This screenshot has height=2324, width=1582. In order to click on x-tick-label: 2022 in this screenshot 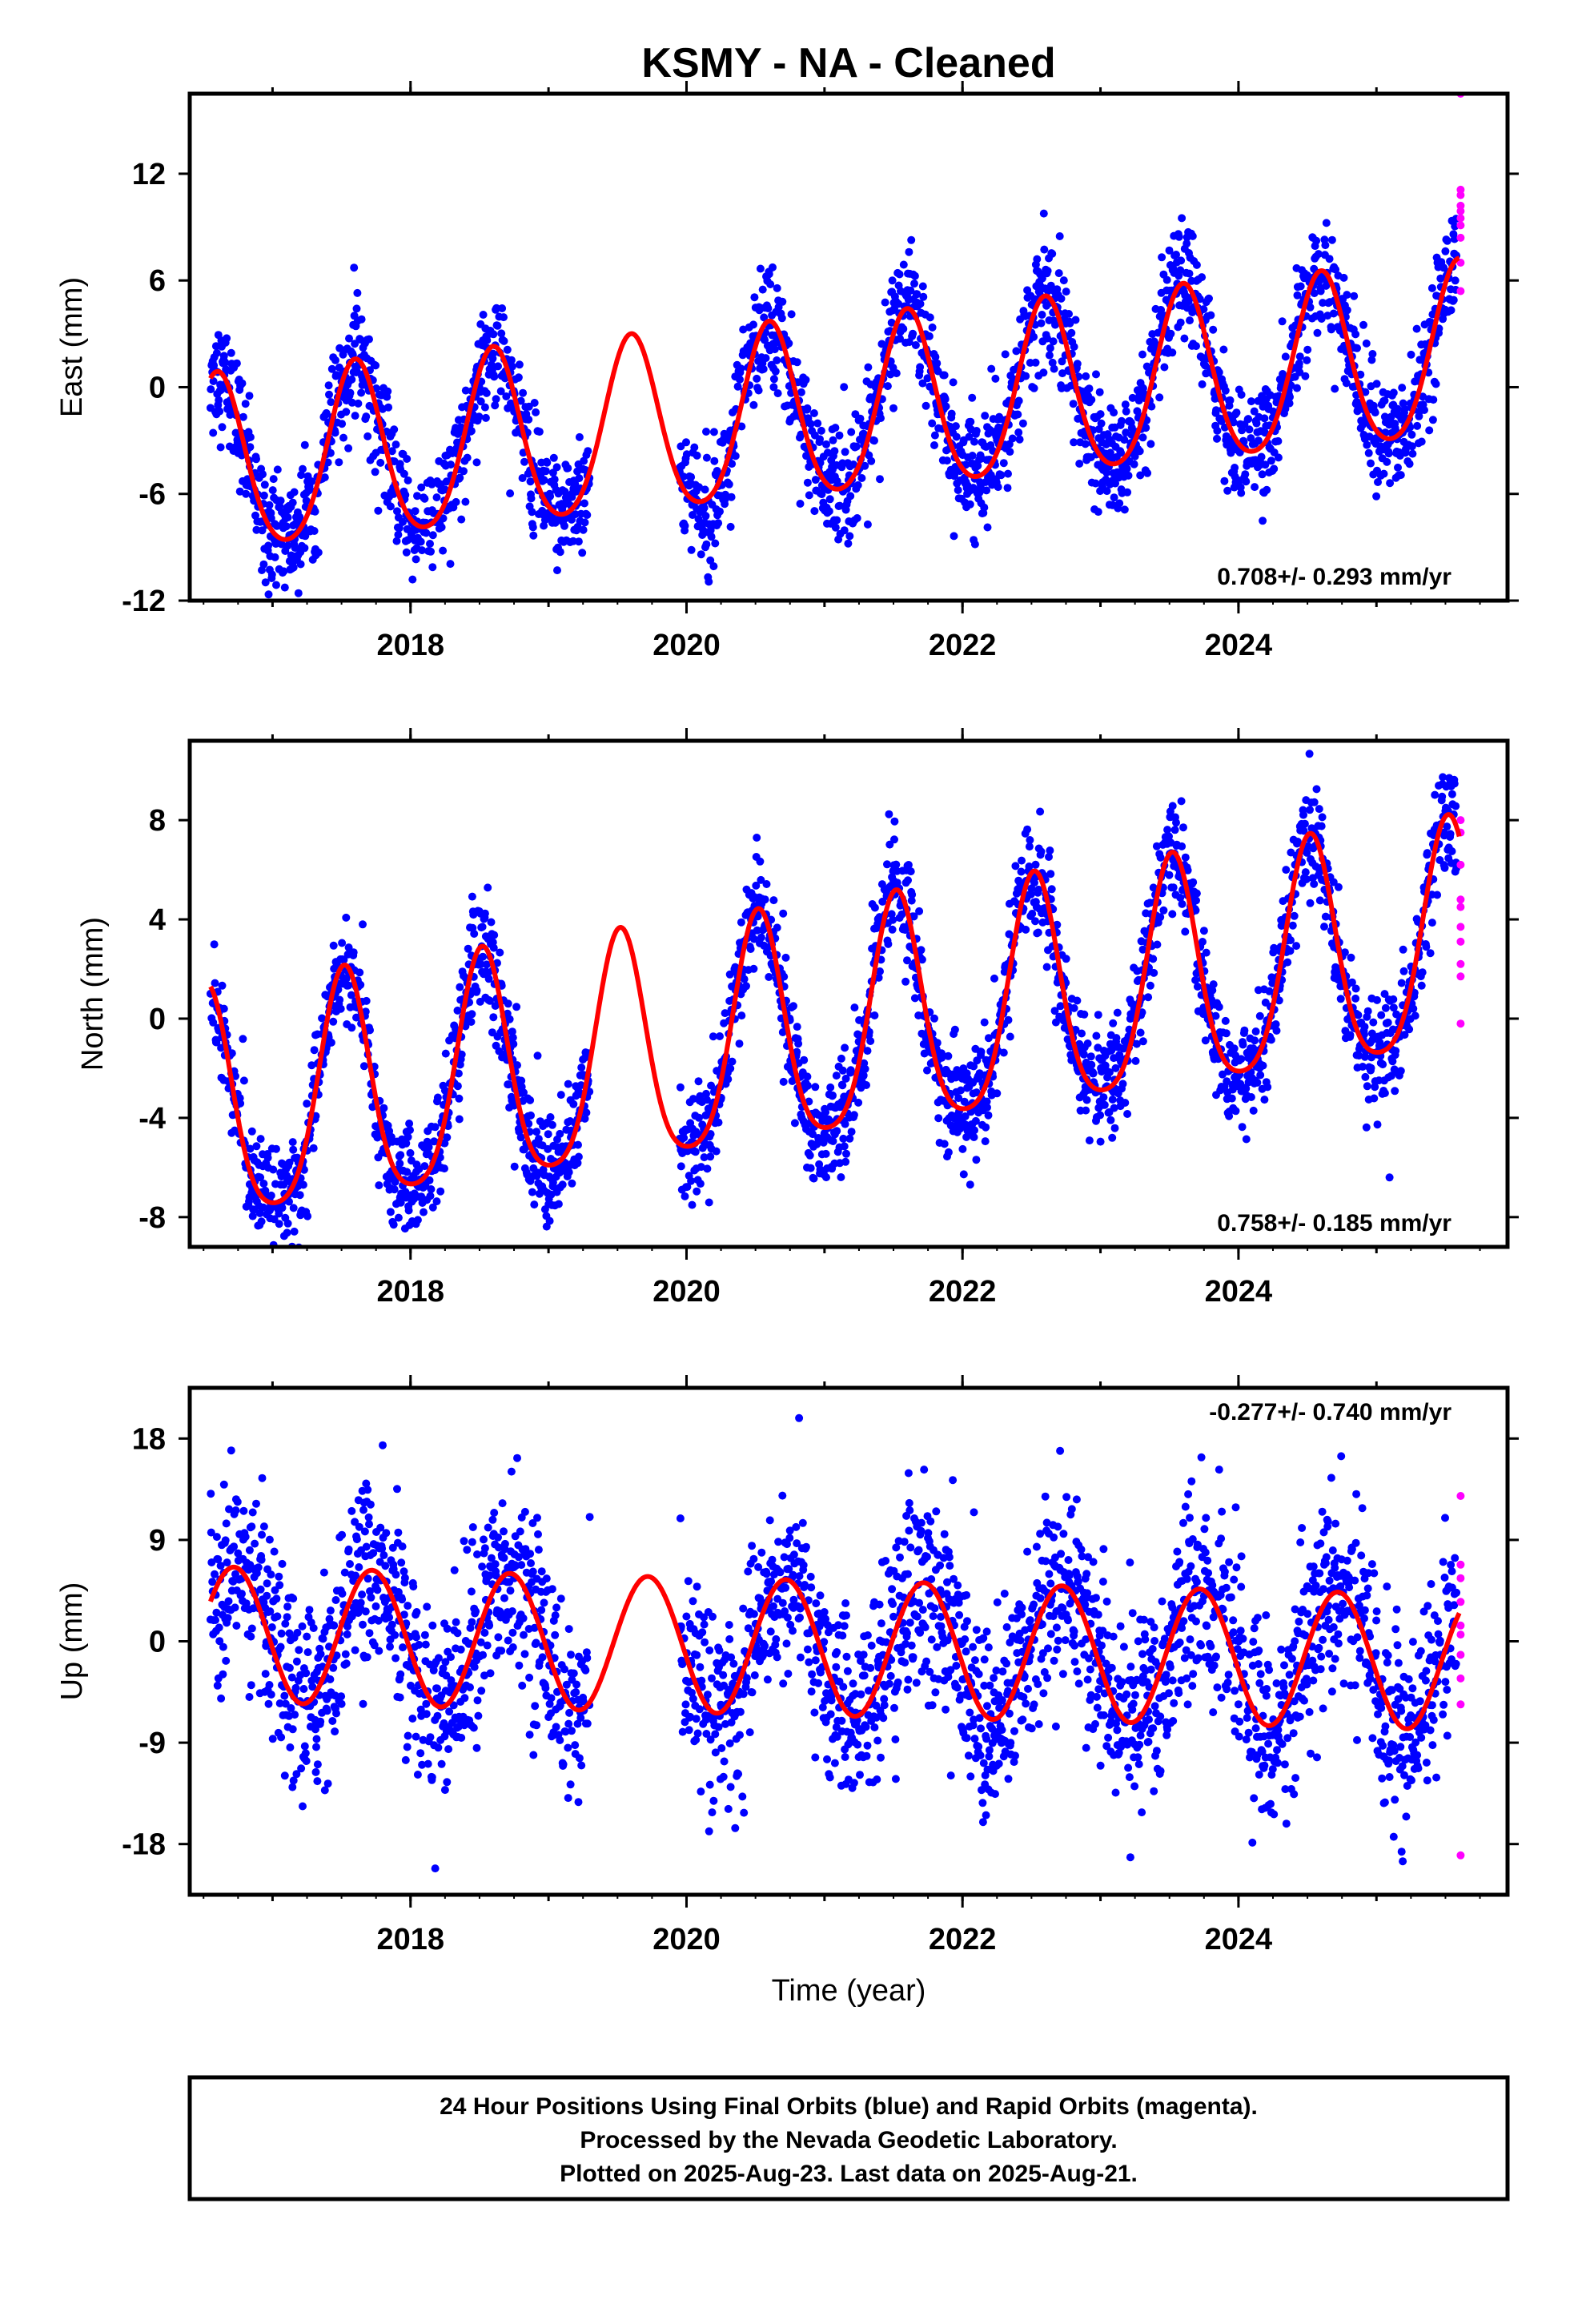, I will do `click(963, 645)`.